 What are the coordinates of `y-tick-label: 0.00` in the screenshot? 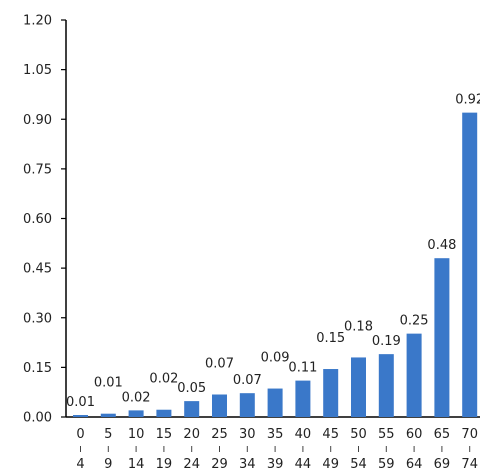 It's located at (37, 418).